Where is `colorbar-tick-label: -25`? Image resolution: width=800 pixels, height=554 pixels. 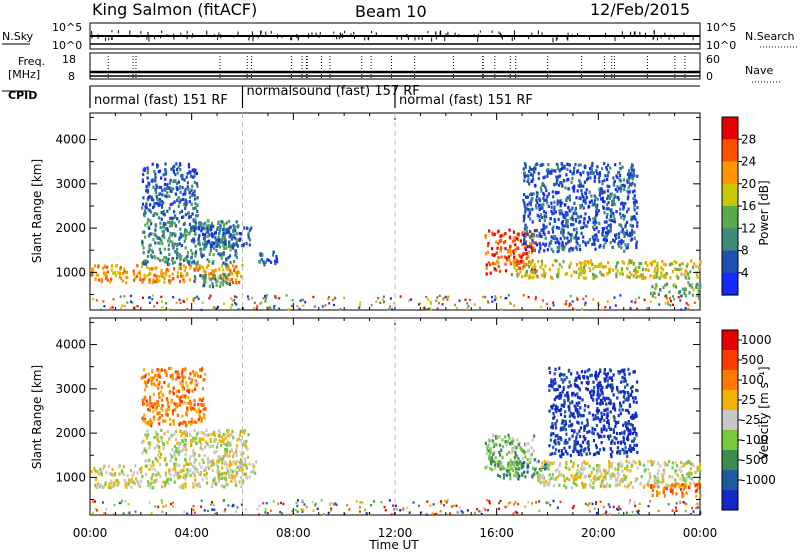
colorbar-tick-label: -25 is located at coordinates (751, 420).